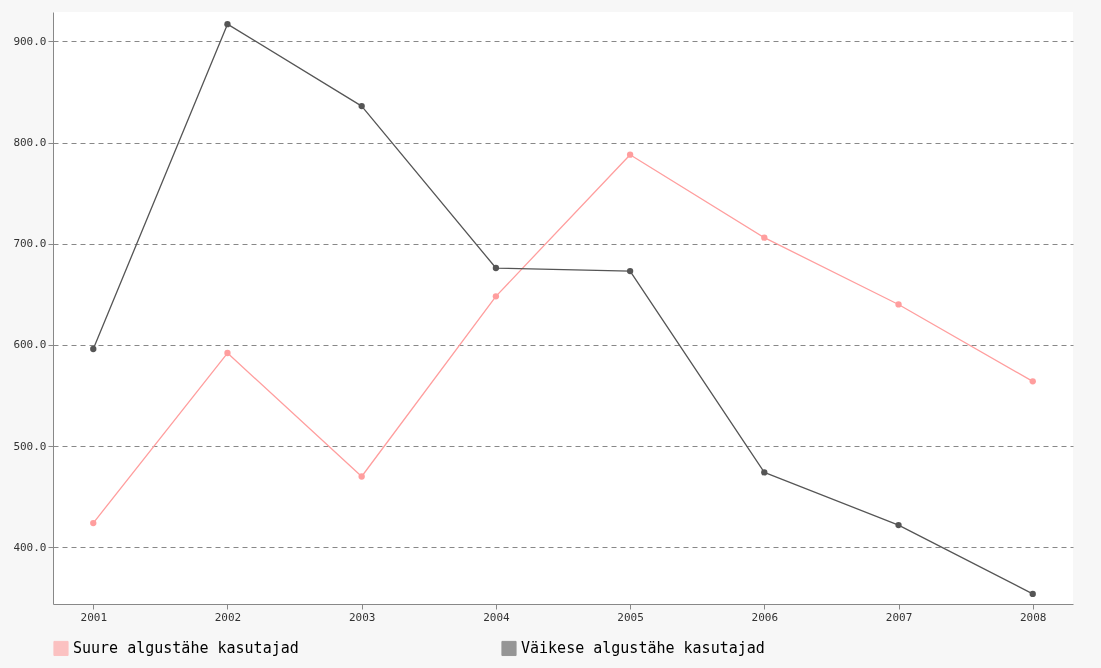  Describe the element at coordinates (228, 617) in the screenshot. I see `x-tick-label: 2002` at that location.